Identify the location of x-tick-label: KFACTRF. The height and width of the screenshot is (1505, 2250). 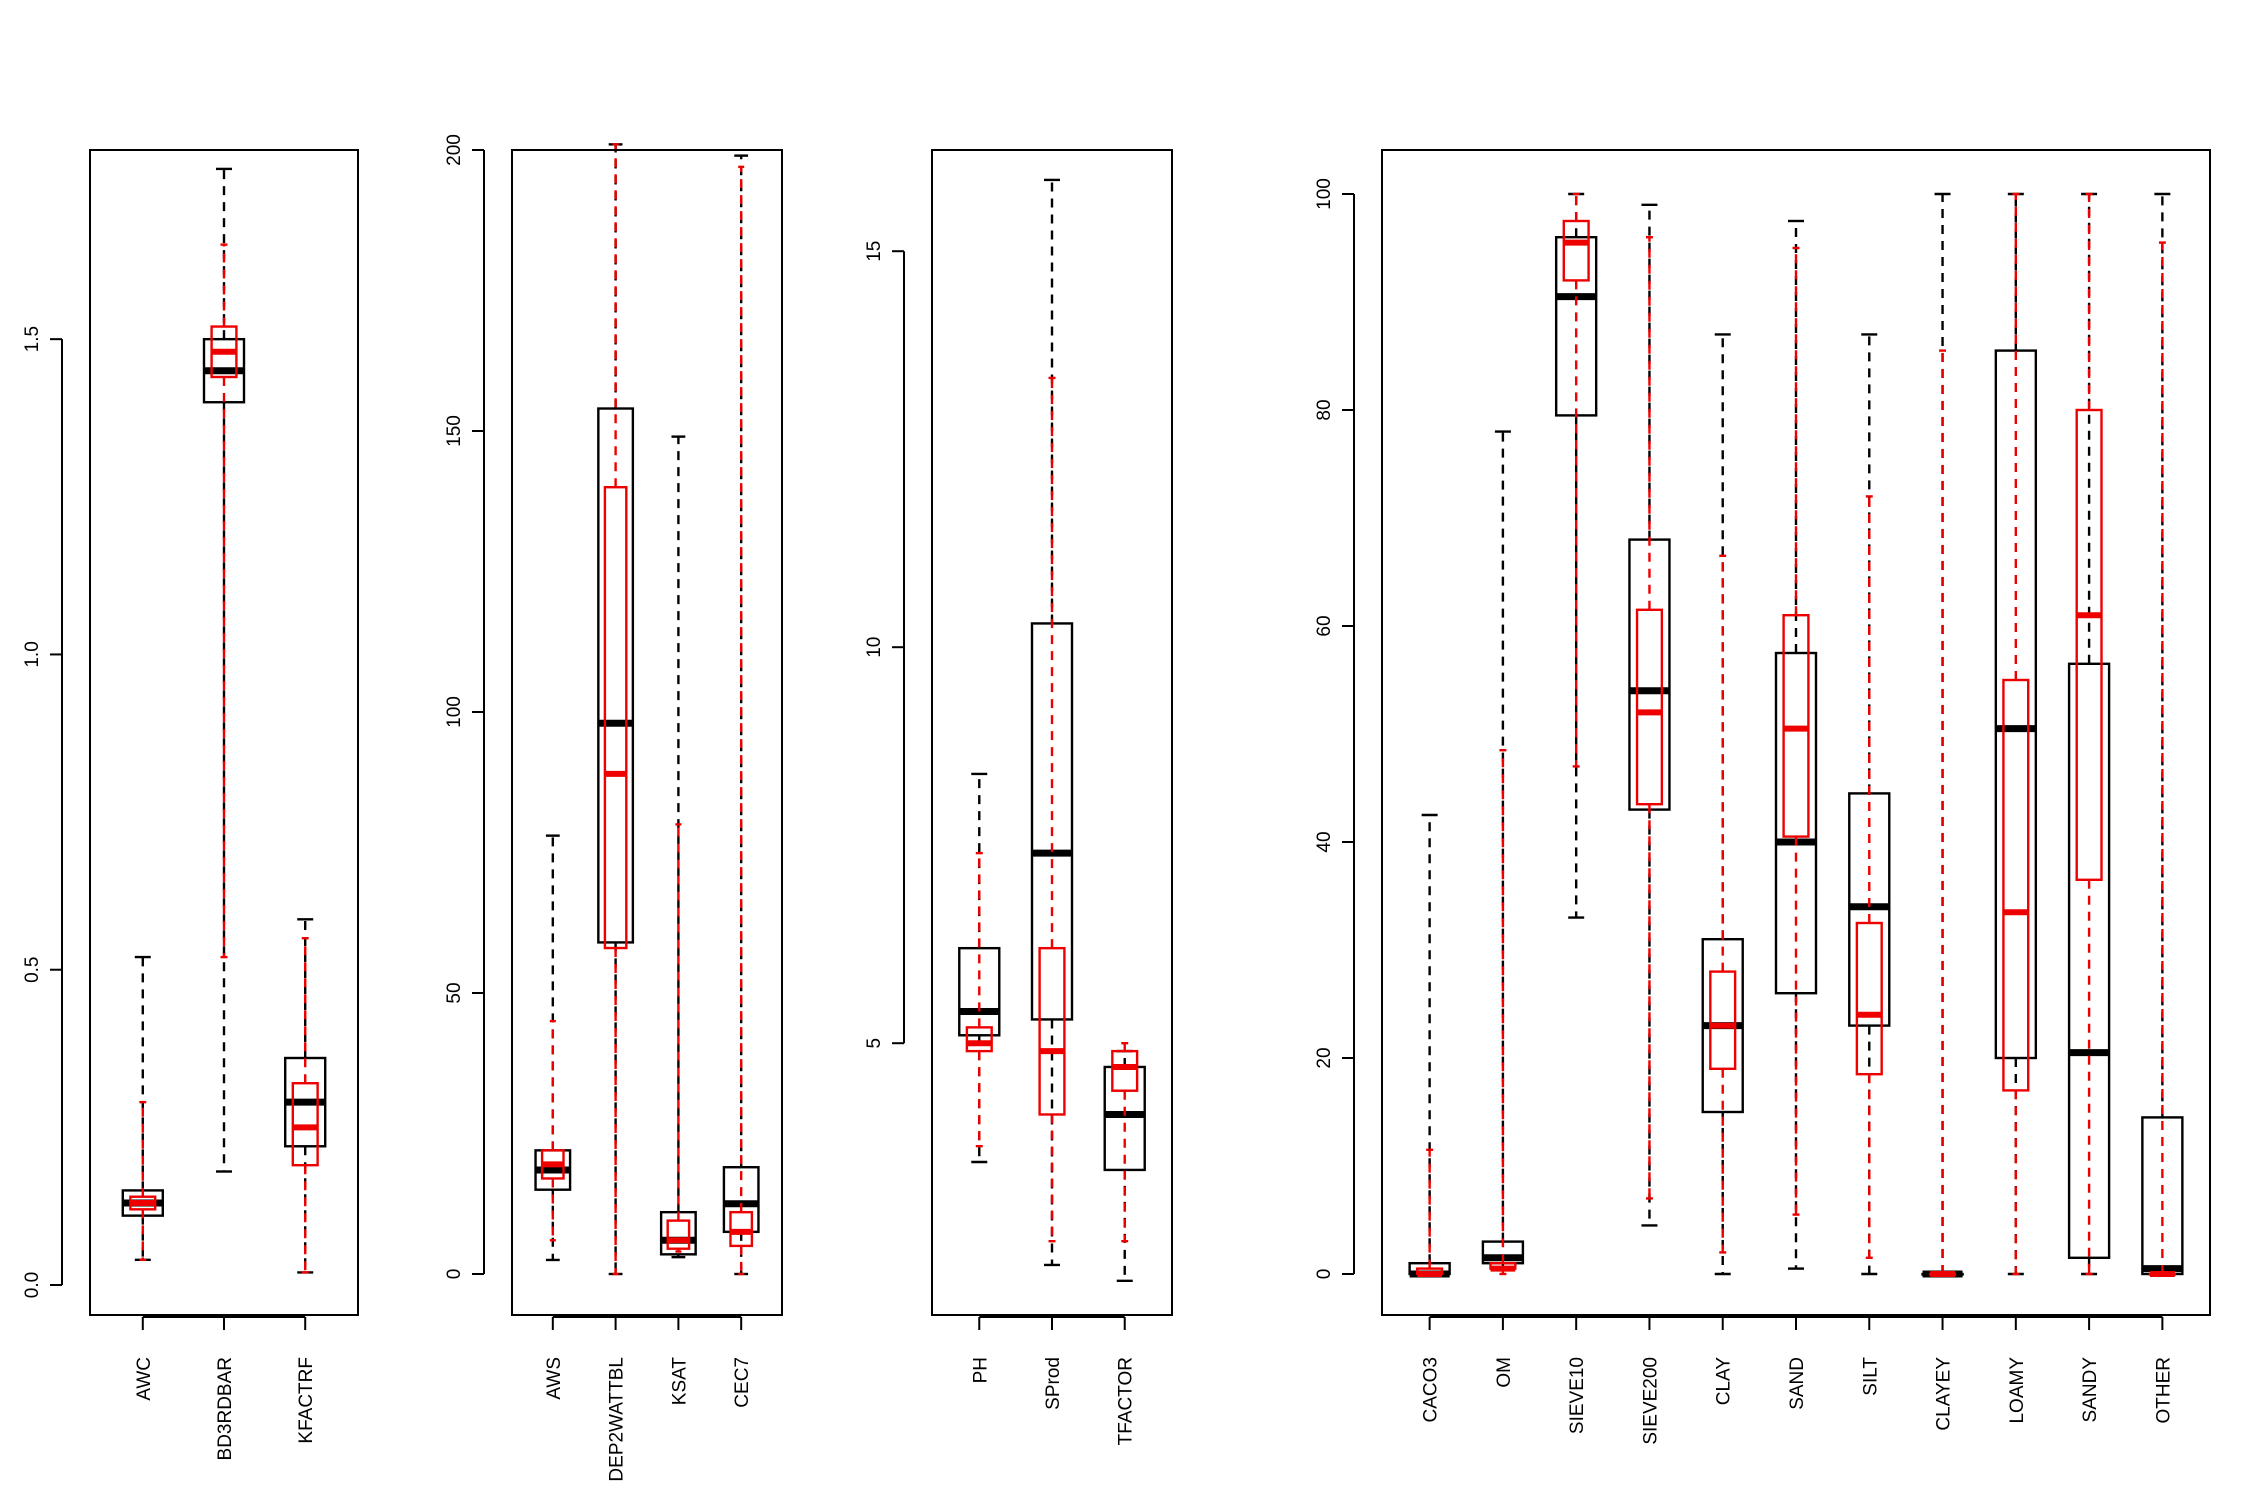
(306, 1400).